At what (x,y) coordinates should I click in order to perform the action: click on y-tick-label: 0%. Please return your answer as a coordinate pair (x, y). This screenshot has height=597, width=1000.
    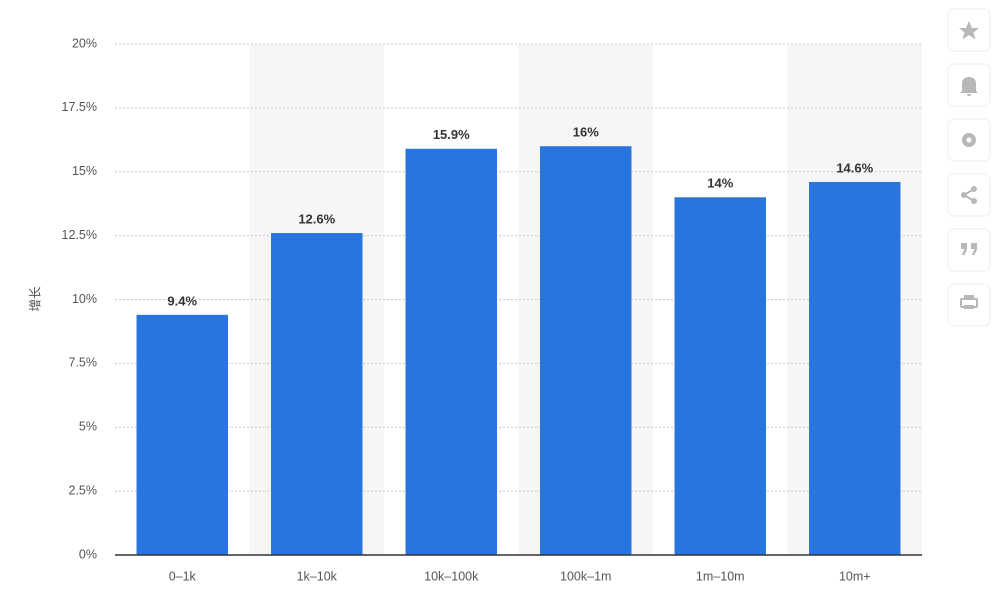
    Looking at the image, I should click on (88, 554).